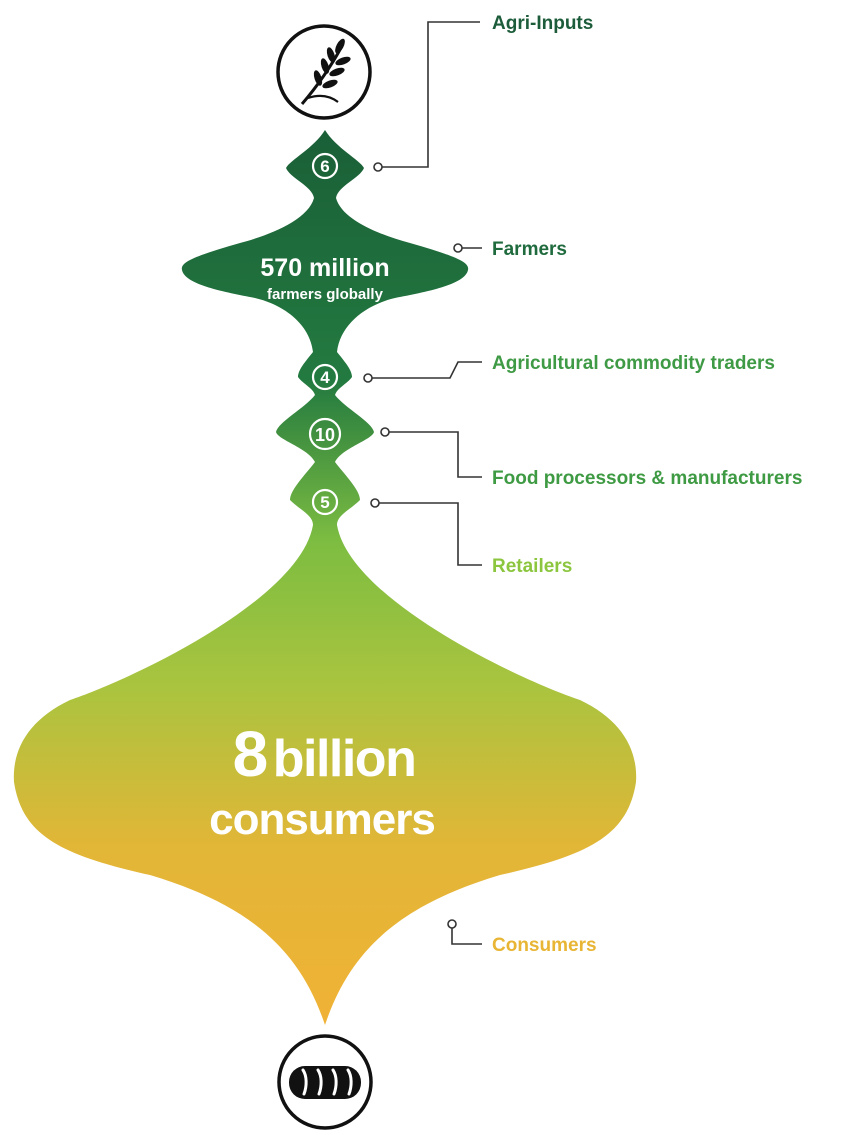  What do you see at coordinates (633, 363) in the screenshot?
I see `label-traders: Agricultural commodity traders` at bounding box center [633, 363].